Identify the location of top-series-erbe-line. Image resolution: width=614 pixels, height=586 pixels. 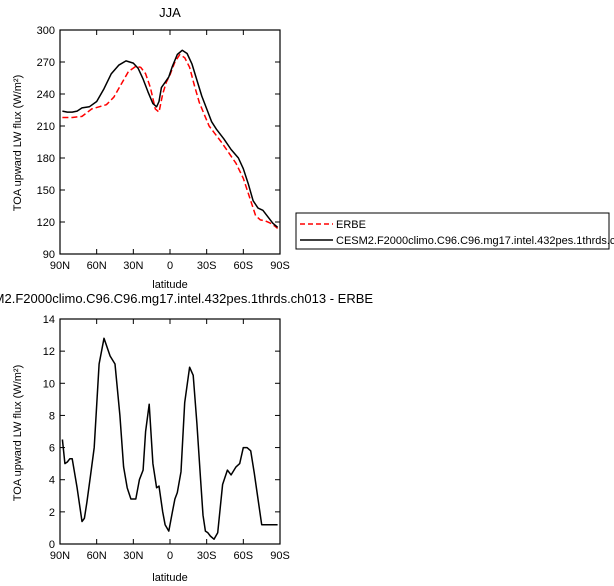
(170, 141).